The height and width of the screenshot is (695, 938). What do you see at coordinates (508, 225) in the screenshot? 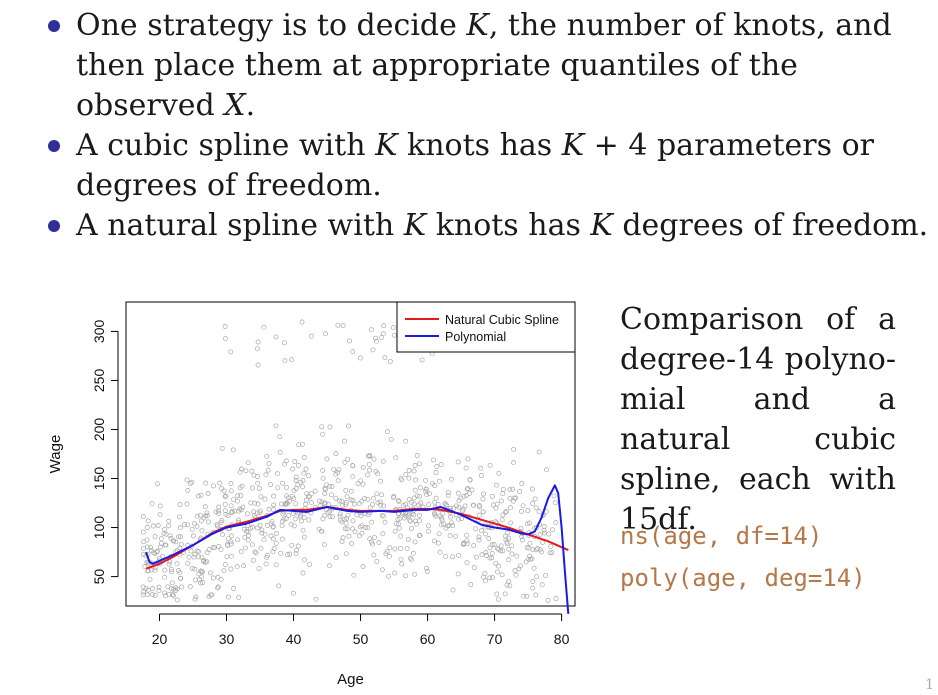
I see `bullet-text: knots has` at bounding box center [508, 225].